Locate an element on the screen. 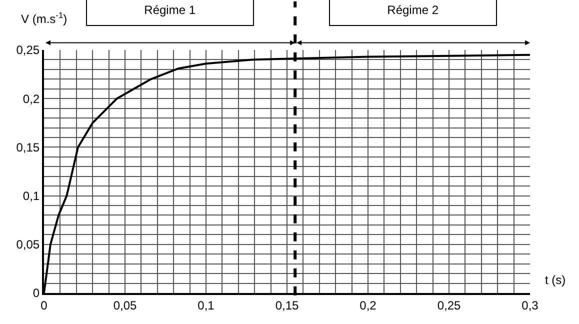 This screenshot has width=579, height=324. x-tick-label: 0,1 is located at coordinates (206, 305).